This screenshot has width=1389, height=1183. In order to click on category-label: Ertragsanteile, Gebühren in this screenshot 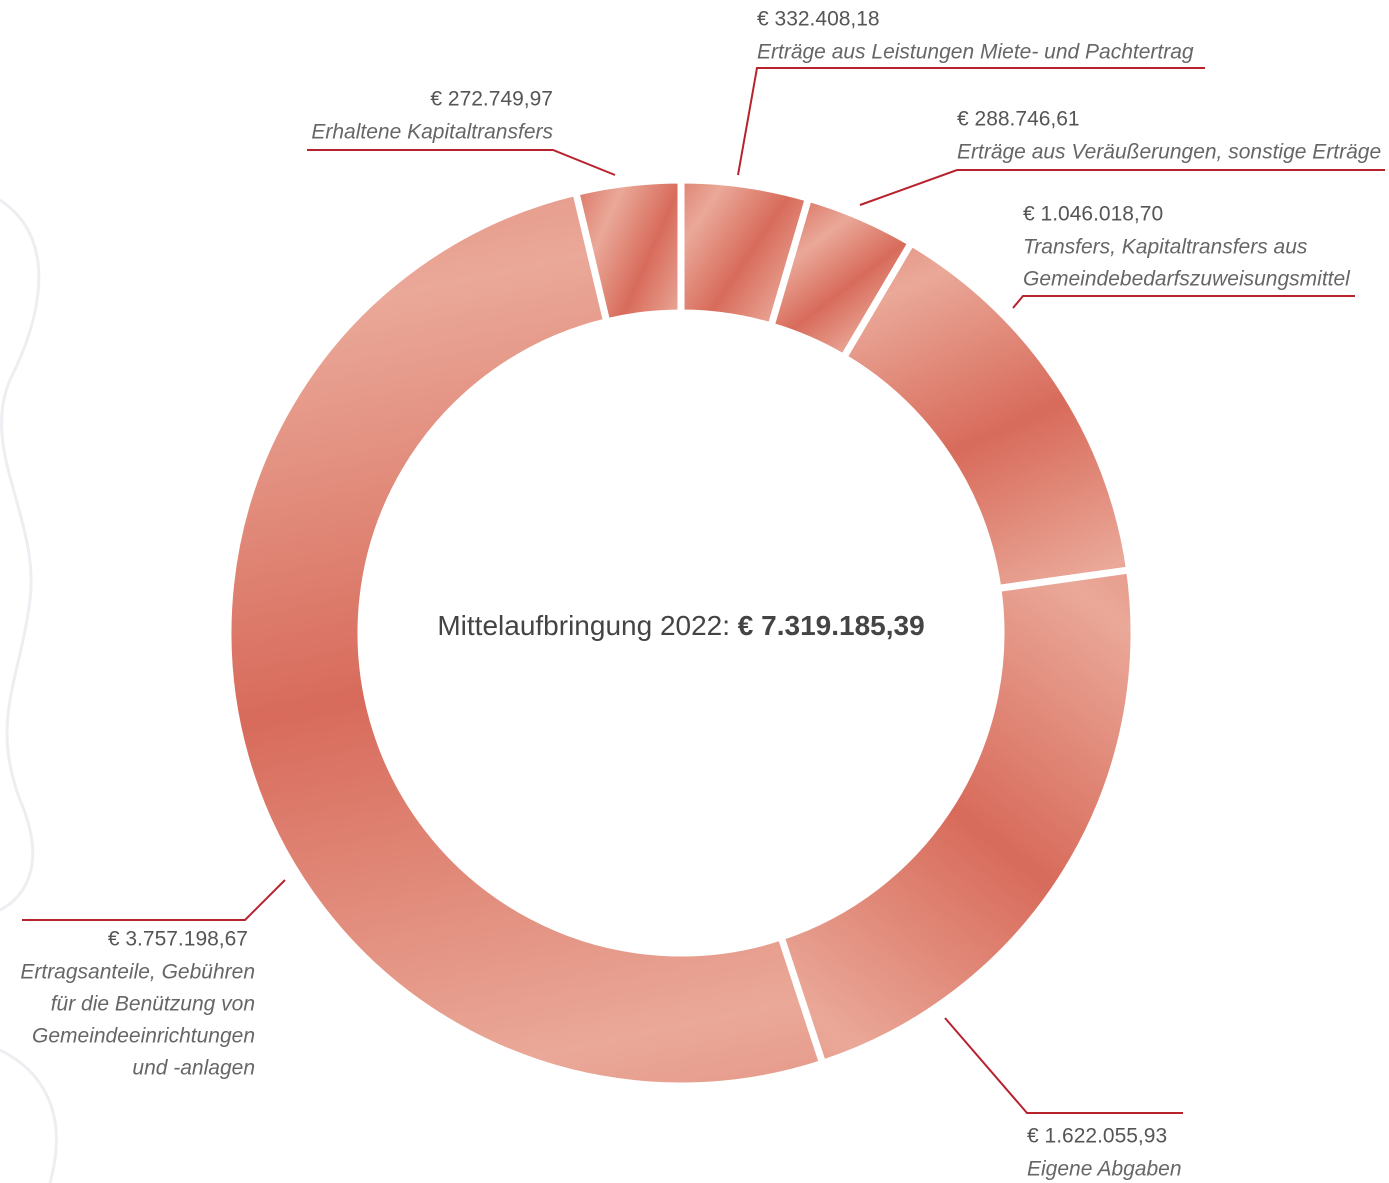, I will do `click(137, 972)`.